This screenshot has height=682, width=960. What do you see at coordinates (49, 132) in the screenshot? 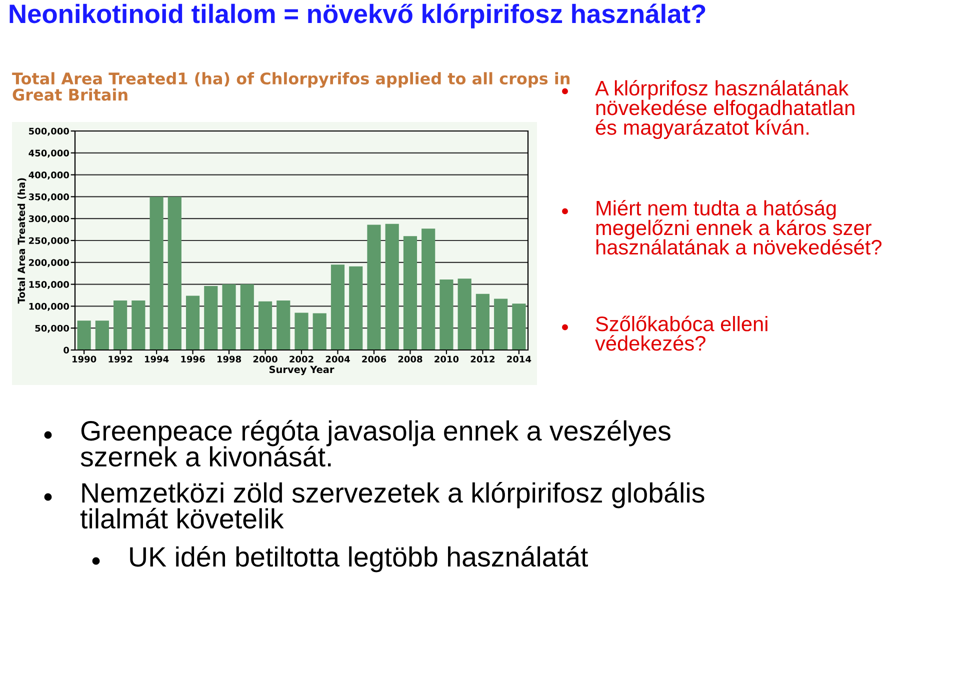
I see `y-tick-label: 500,000` at bounding box center [49, 132].